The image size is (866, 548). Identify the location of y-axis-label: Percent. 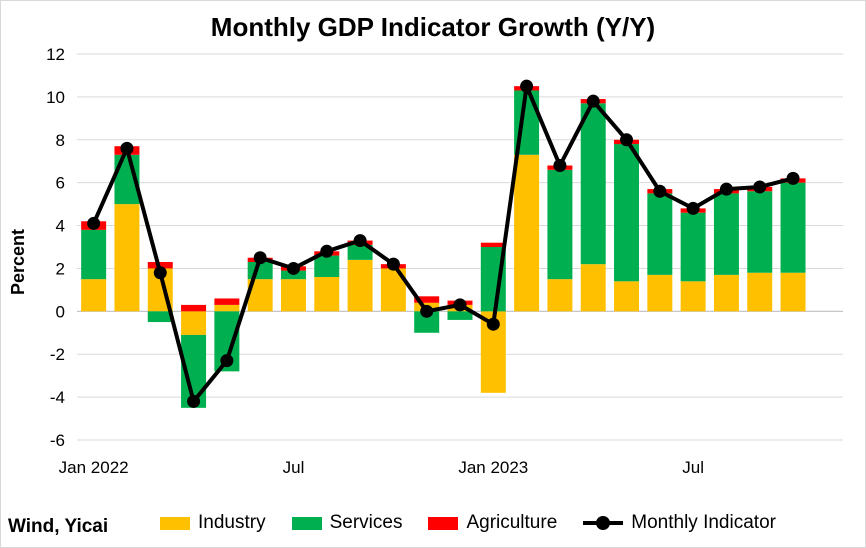
(18, 262).